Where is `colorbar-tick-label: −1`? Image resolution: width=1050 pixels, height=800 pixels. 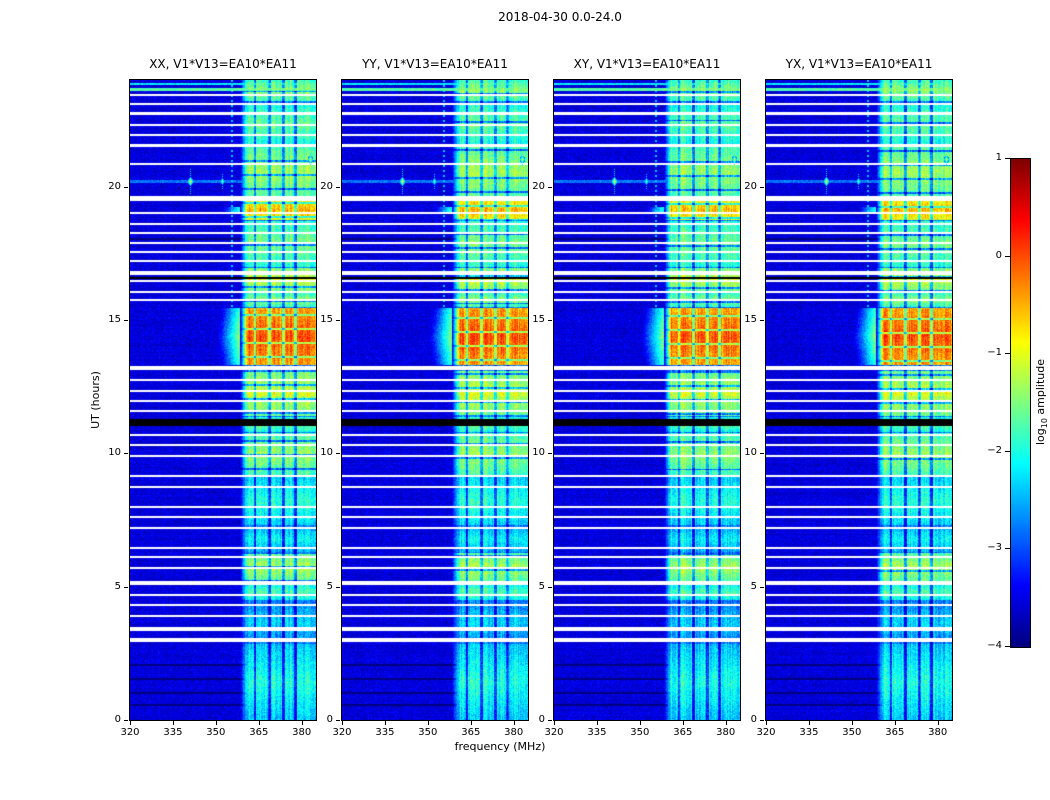 colorbar-tick-label: −1 is located at coordinates (994, 353).